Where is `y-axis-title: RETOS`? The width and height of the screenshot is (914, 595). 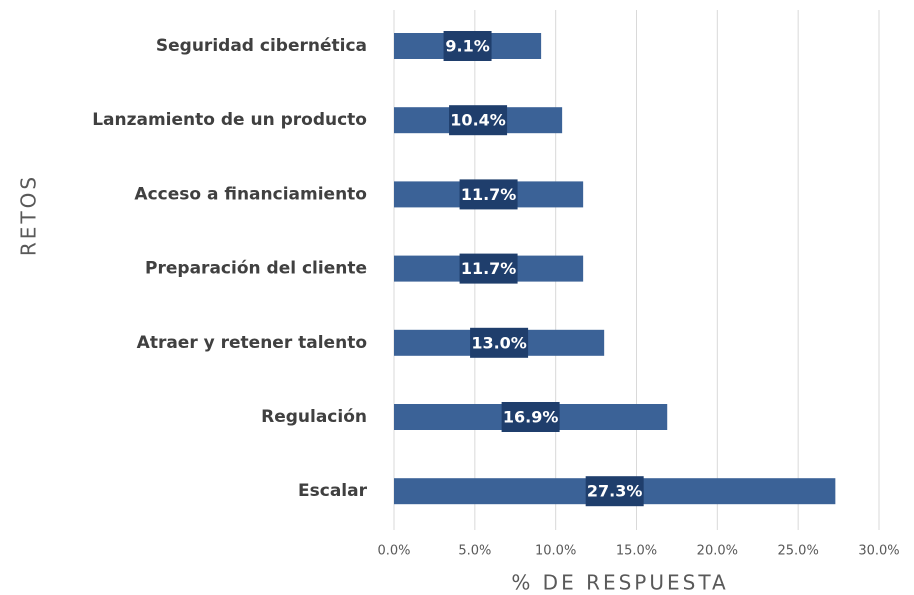 y-axis-title: RETOS is located at coordinates (29, 215).